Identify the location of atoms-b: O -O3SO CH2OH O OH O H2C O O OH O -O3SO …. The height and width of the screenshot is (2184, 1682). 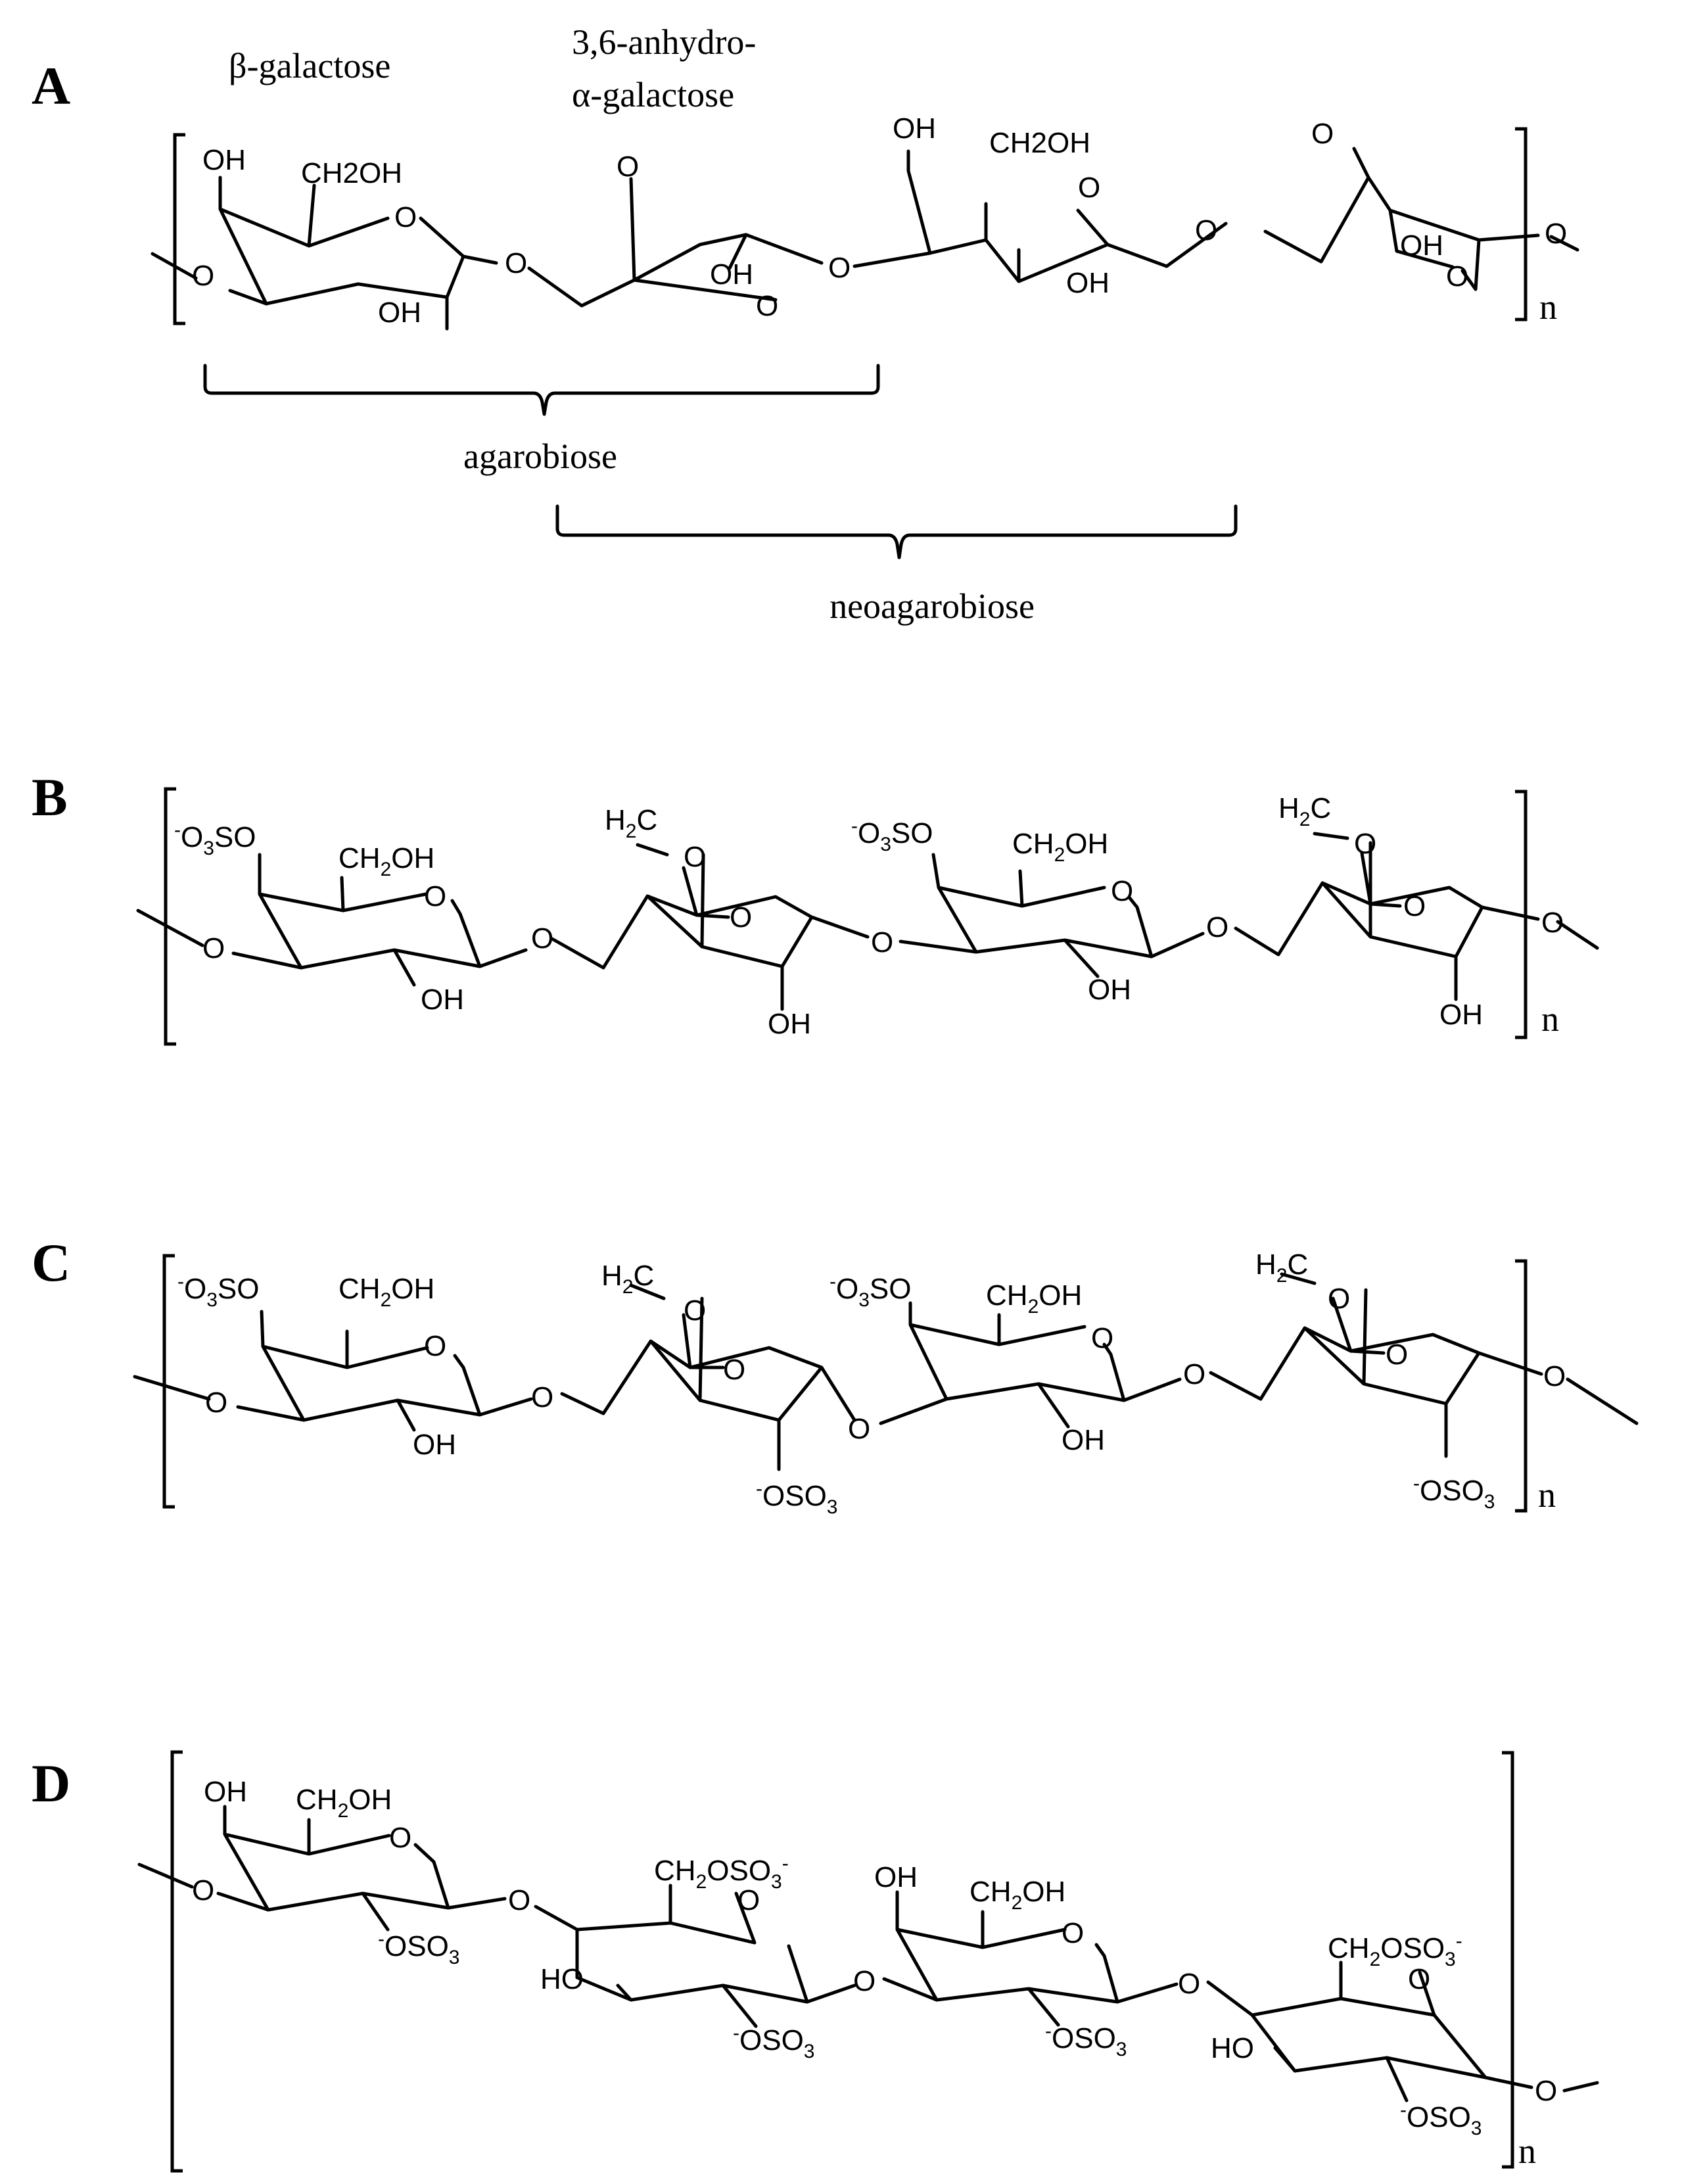
(869, 916).